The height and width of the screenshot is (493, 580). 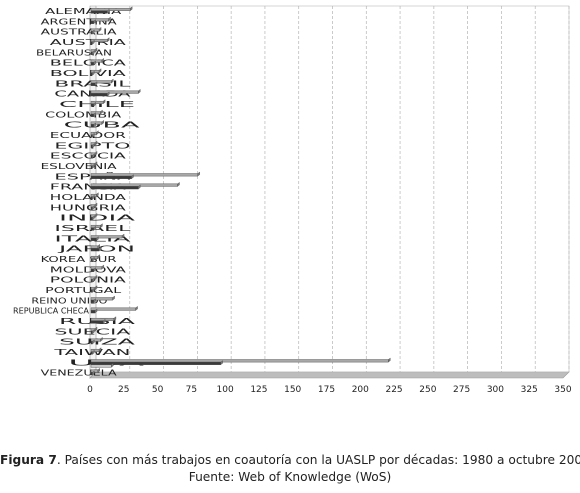 What do you see at coordinates (88, 280) in the screenshot?
I see `category-label: POLONIA` at bounding box center [88, 280].